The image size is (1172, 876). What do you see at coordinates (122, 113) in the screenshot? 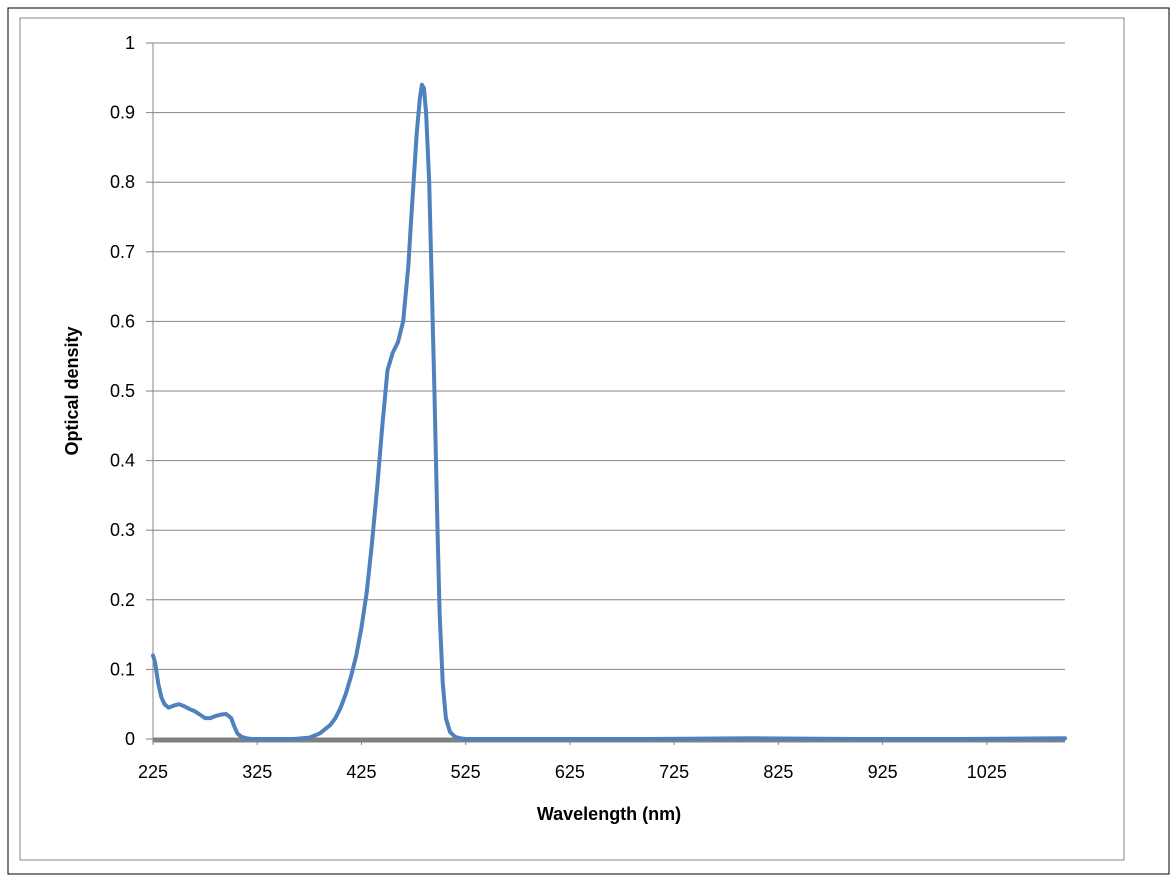
I see `y-tick-label: 0.9` at bounding box center [122, 113].